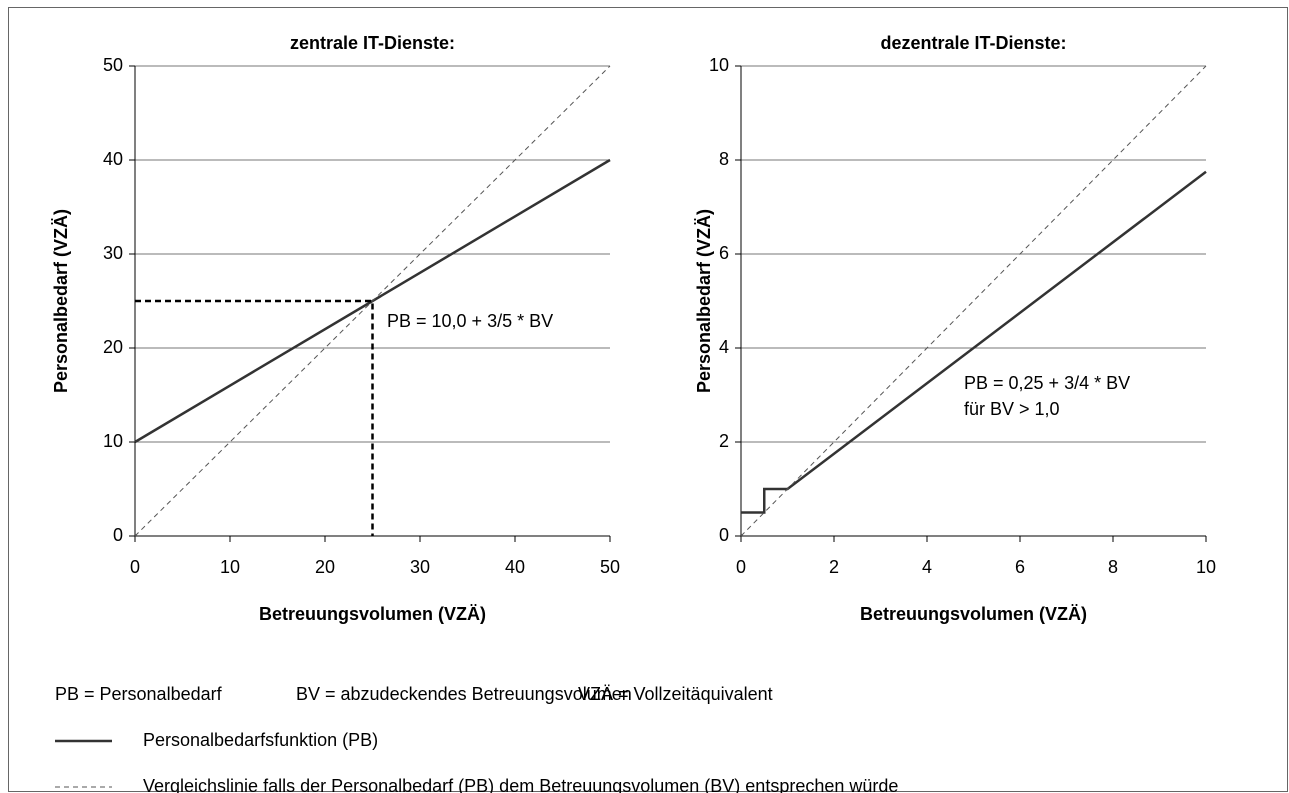 This screenshot has height=793, width=1289. Describe the element at coordinates (1012, 409) in the screenshot. I see `annotation: für BV > 1,0` at that location.